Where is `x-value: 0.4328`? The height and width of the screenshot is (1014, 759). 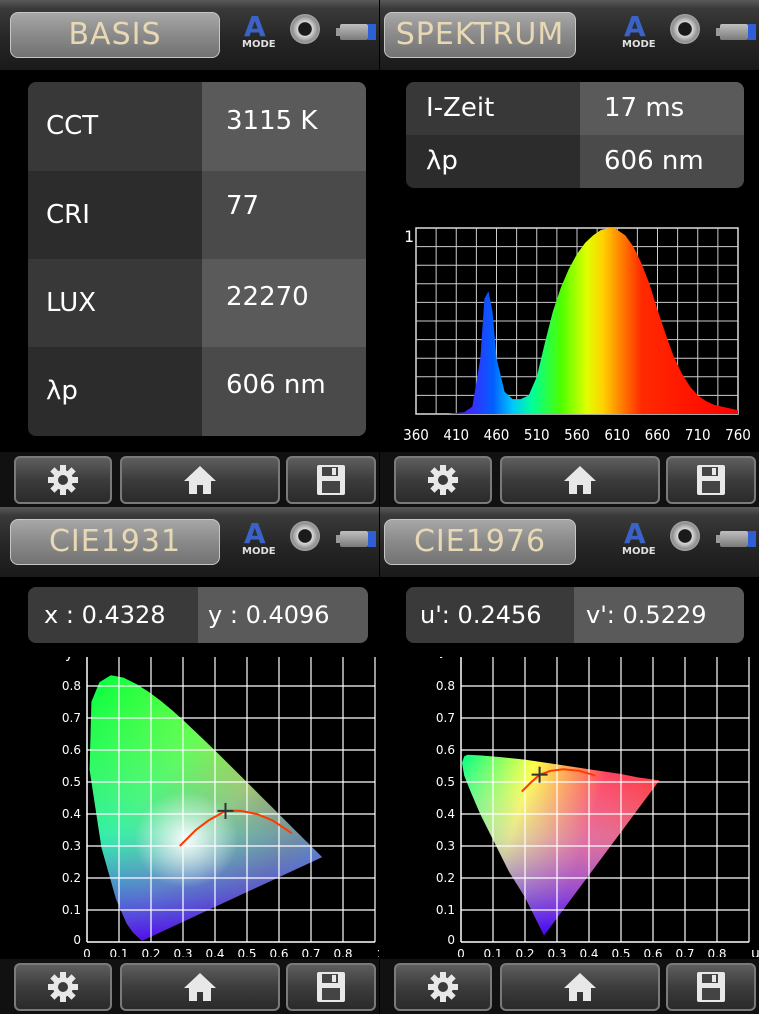 x-value: 0.4328 is located at coordinates (123, 615).